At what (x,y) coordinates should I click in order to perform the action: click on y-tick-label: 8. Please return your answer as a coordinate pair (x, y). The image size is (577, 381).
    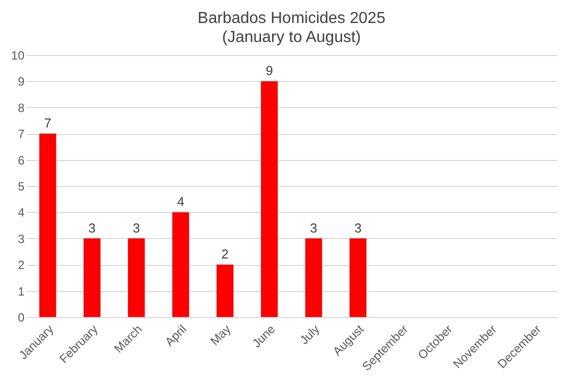
    Looking at the image, I should click on (21, 107).